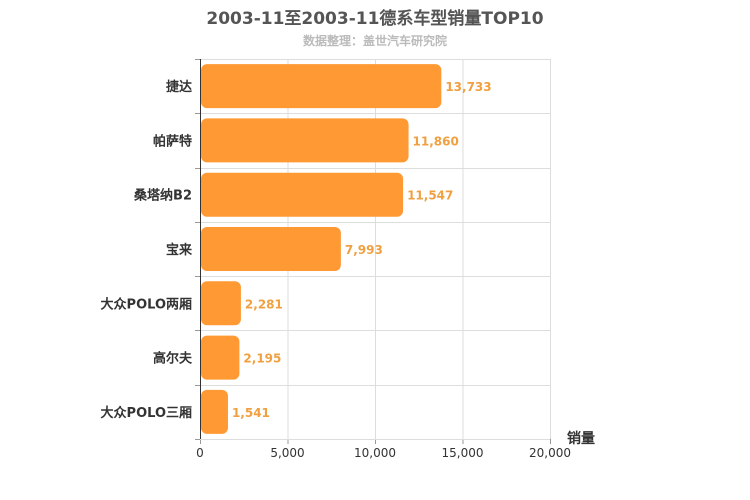 This screenshot has width=750, height=500. I want to click on category-label: 大众POLO两厢, so click(146, 304).